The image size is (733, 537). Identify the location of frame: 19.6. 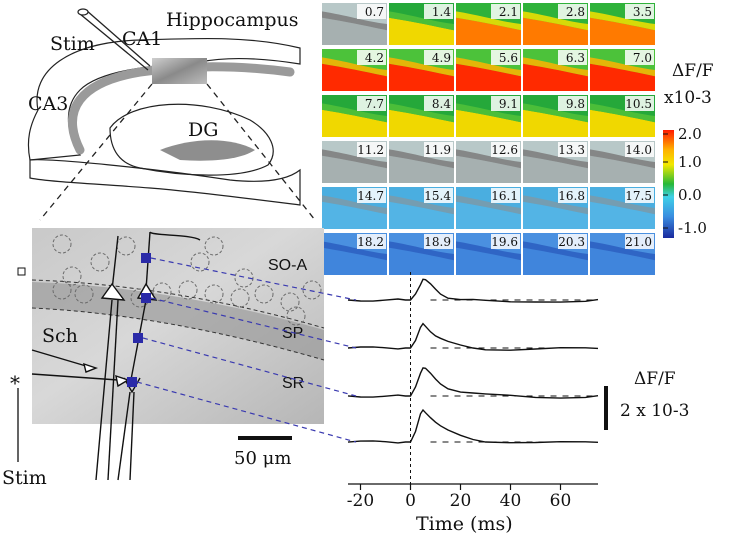
(488, 254).